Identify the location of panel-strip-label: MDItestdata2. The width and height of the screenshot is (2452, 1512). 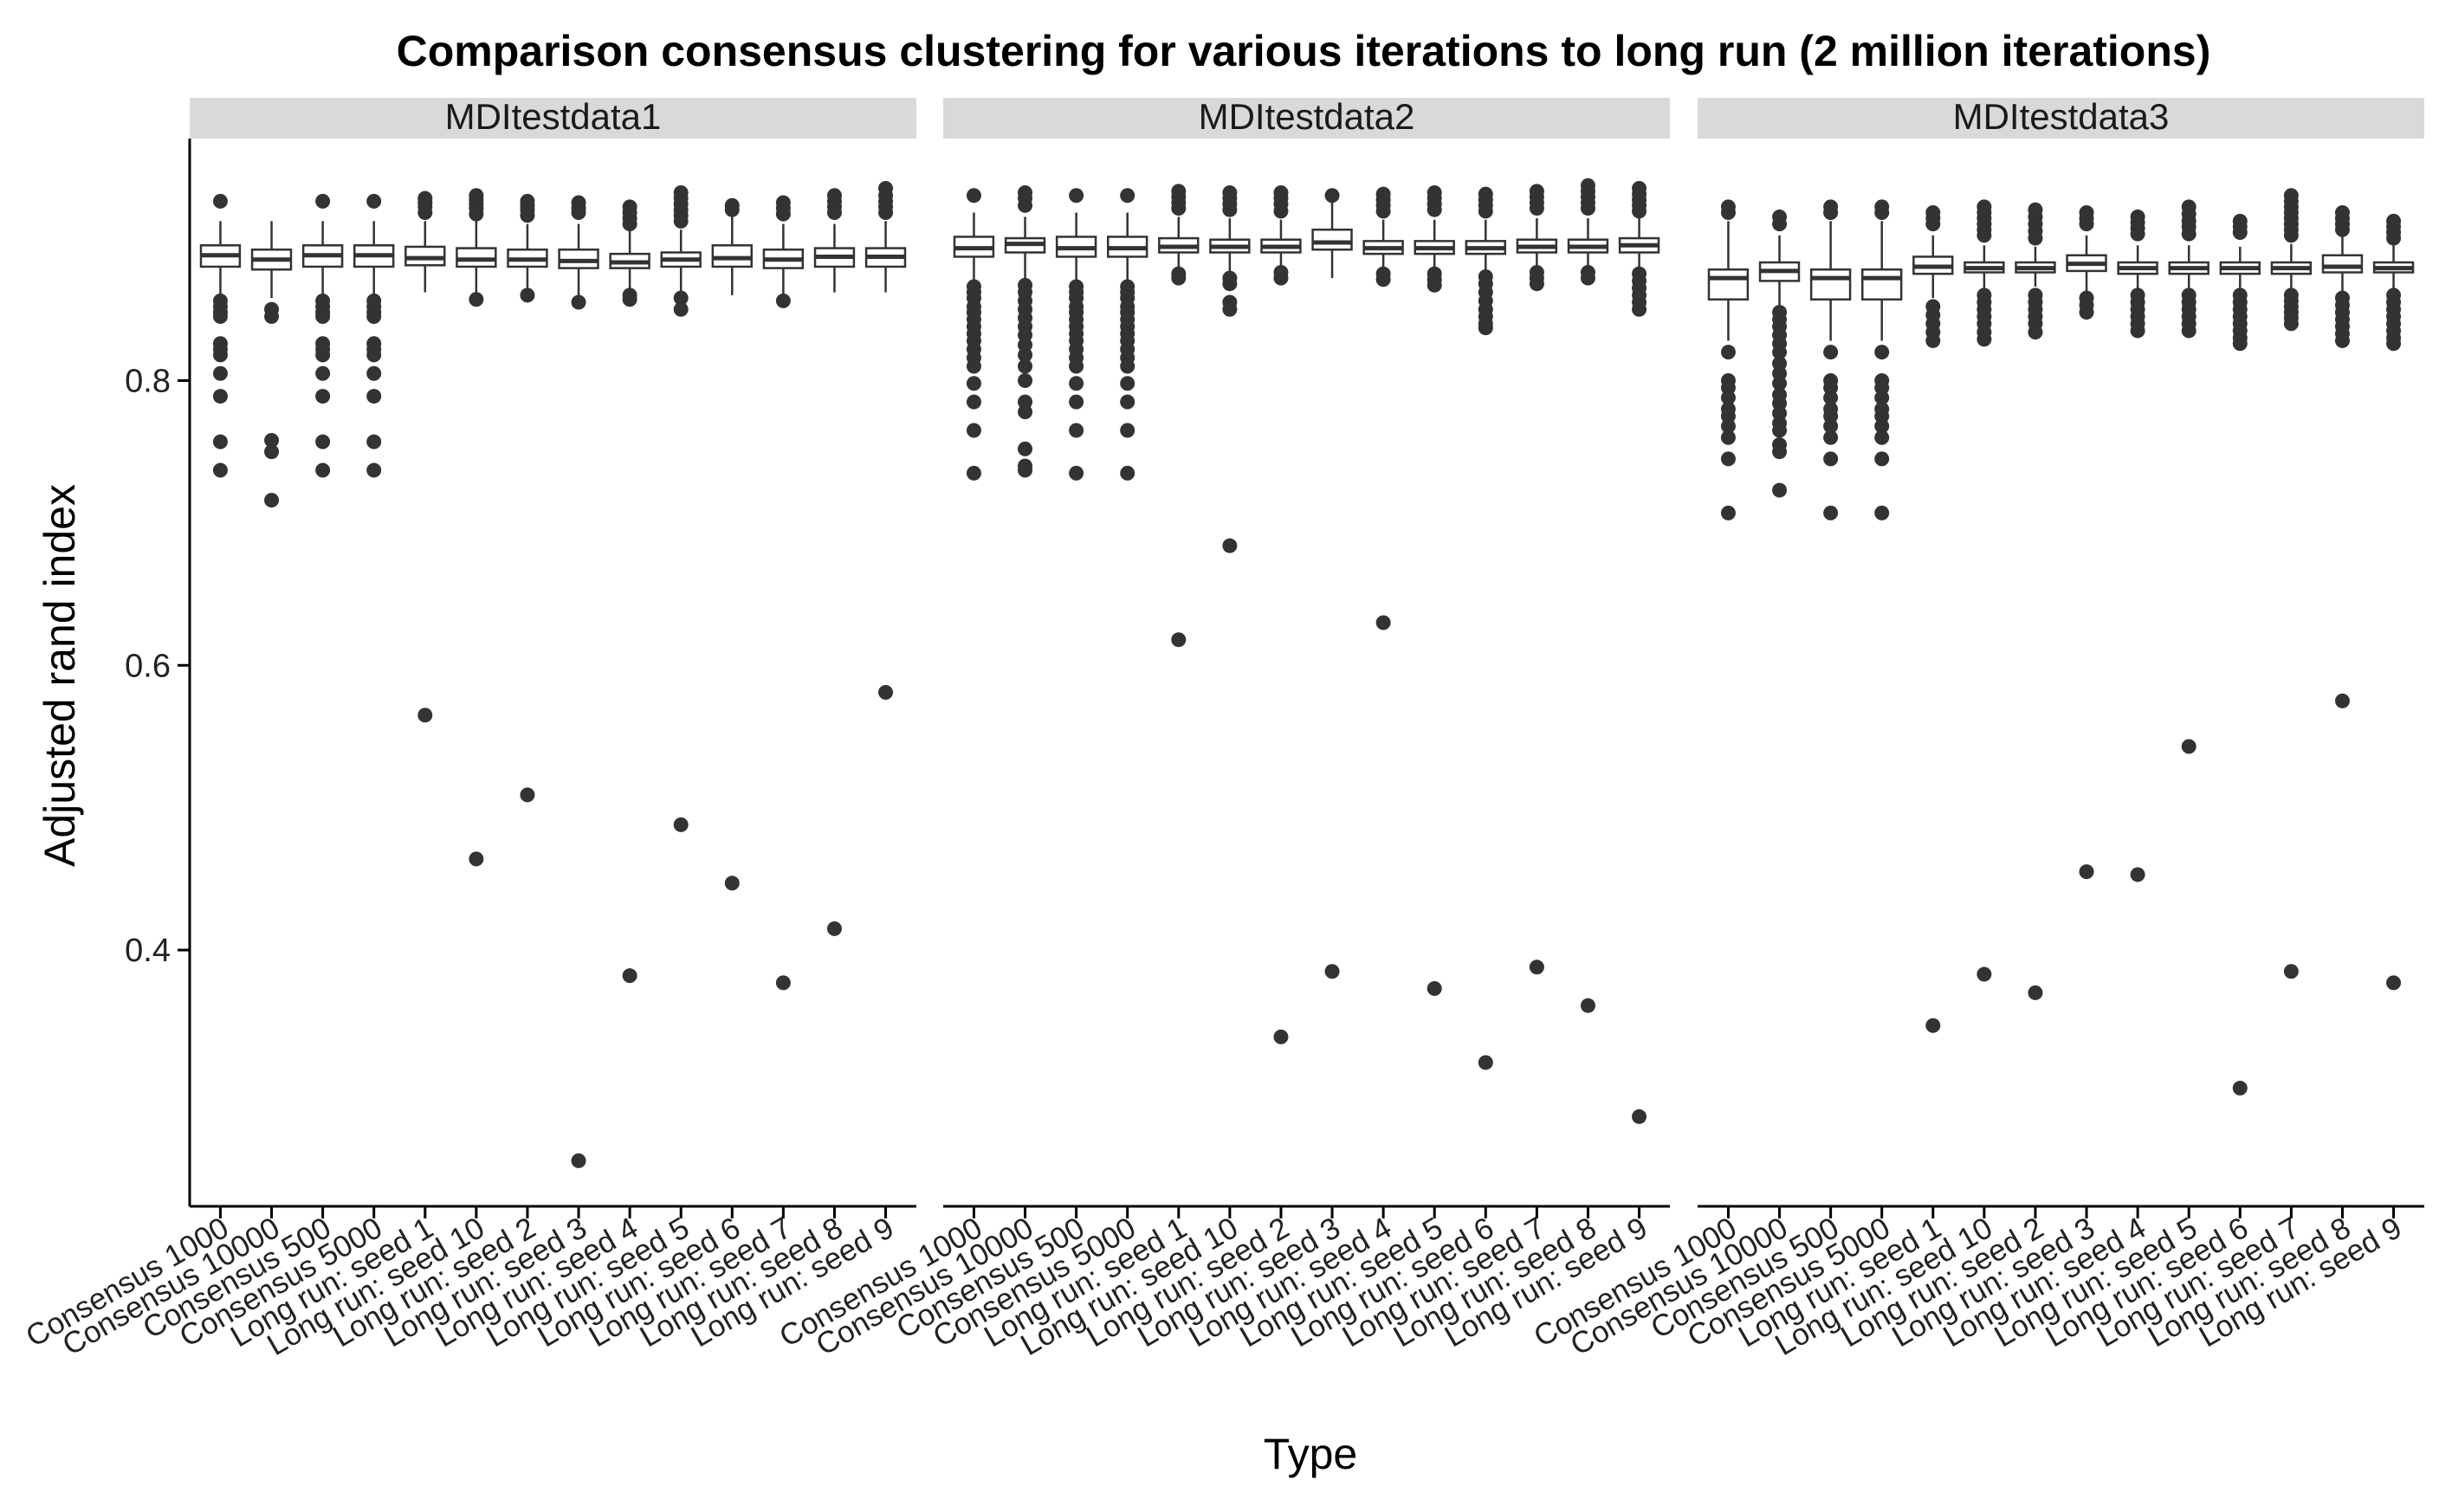
(1307, 116).